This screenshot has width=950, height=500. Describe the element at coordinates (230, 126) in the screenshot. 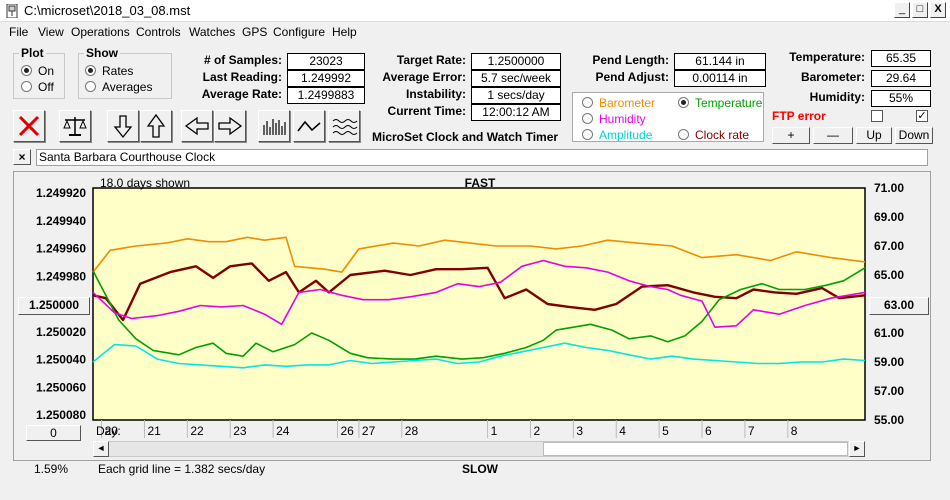

I see `scroll-right-button` at that location.